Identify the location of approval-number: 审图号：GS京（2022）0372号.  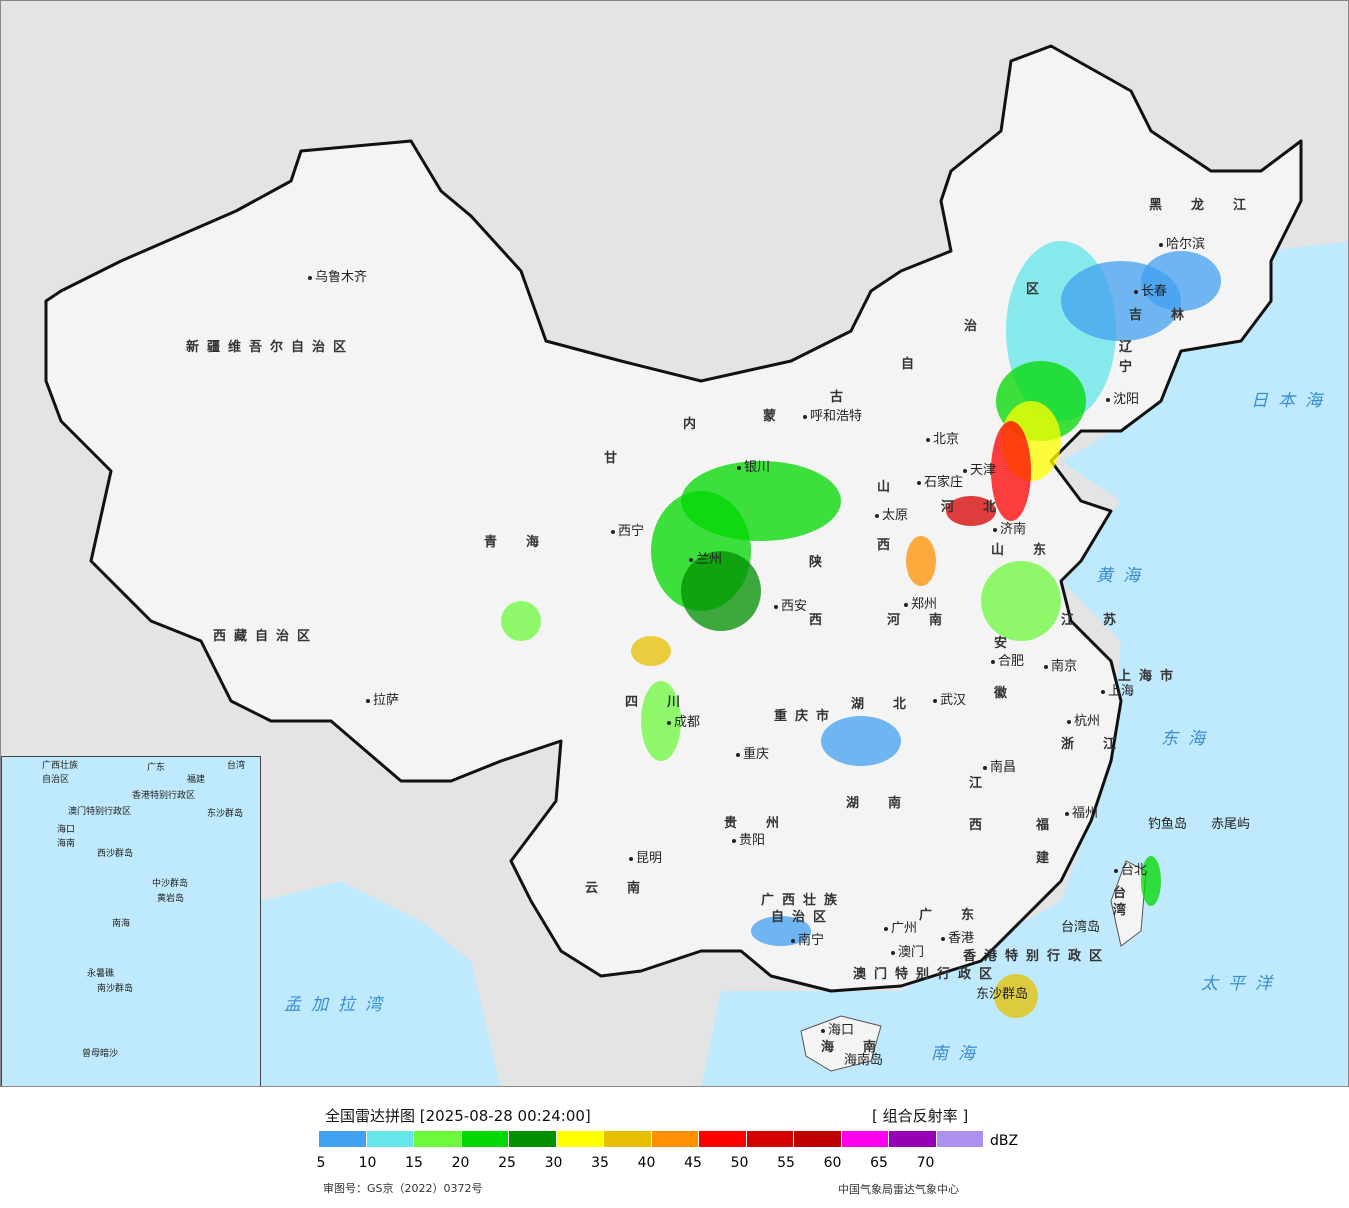
(403, 1188).